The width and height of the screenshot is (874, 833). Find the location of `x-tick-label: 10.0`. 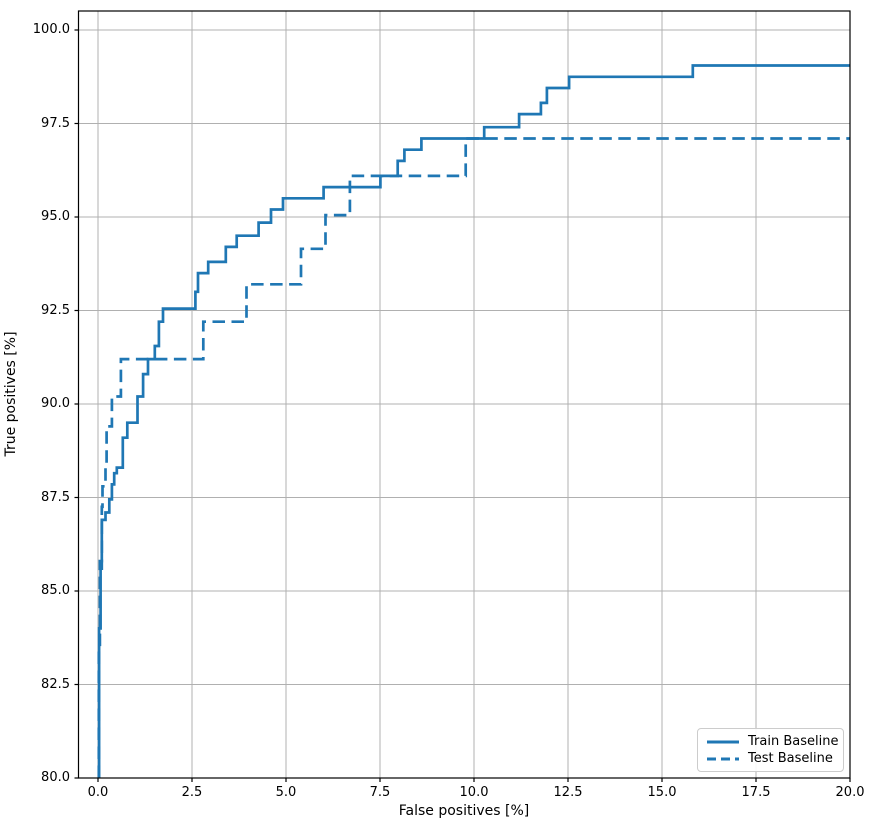

x-tick-label: 10.0 is located at coordinates (474, 792).